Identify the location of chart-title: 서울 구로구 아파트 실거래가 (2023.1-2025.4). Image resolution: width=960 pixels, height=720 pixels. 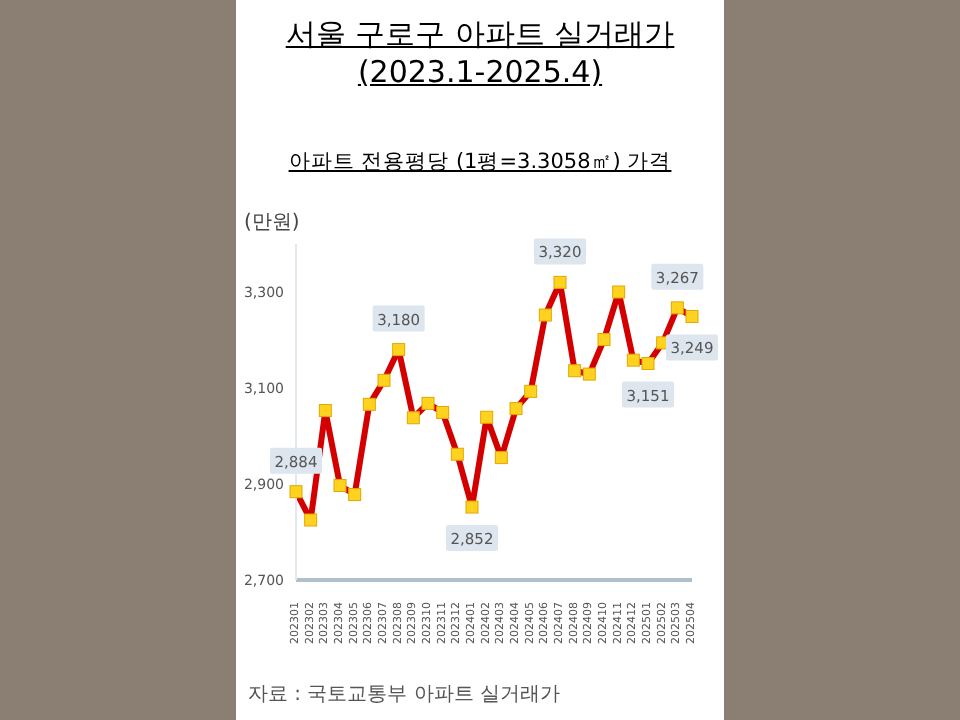
(480, 54).